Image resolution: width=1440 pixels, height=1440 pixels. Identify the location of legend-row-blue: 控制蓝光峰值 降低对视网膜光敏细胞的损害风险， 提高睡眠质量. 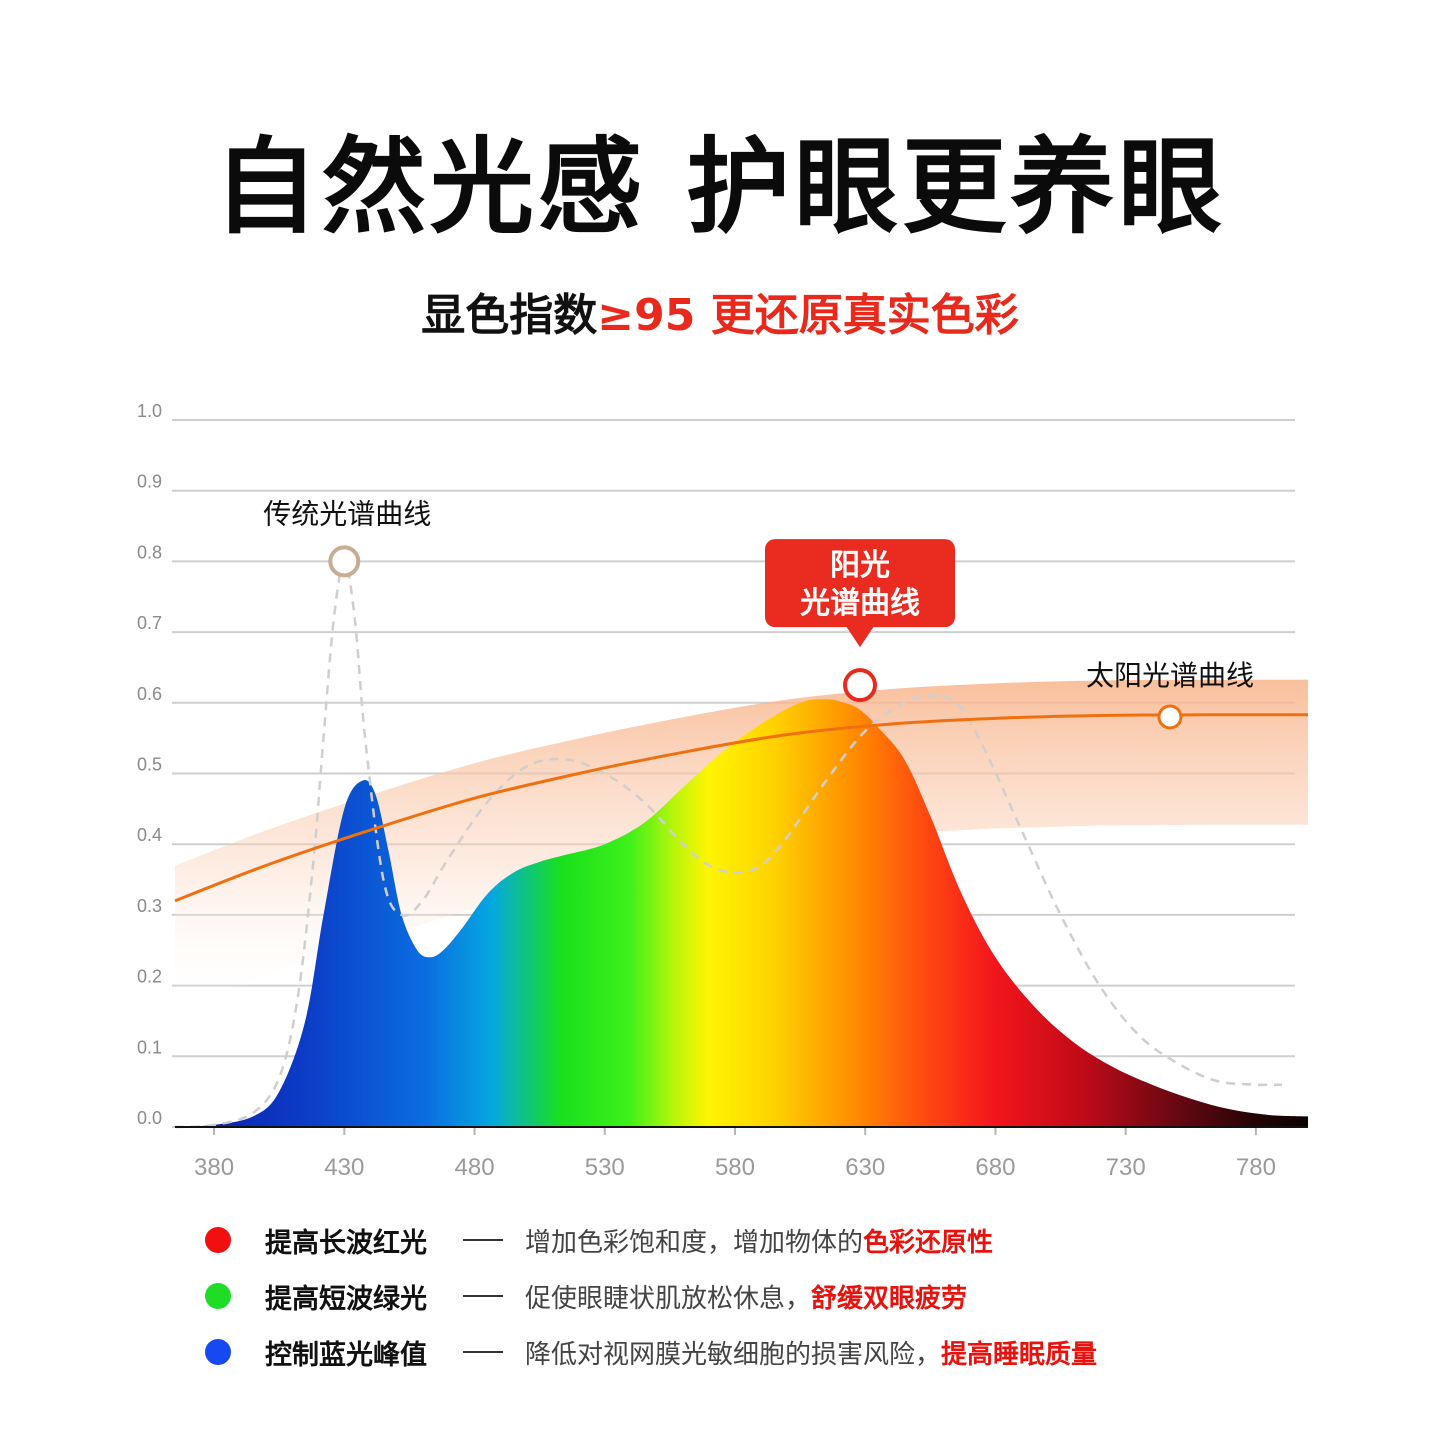
(755, 1352).